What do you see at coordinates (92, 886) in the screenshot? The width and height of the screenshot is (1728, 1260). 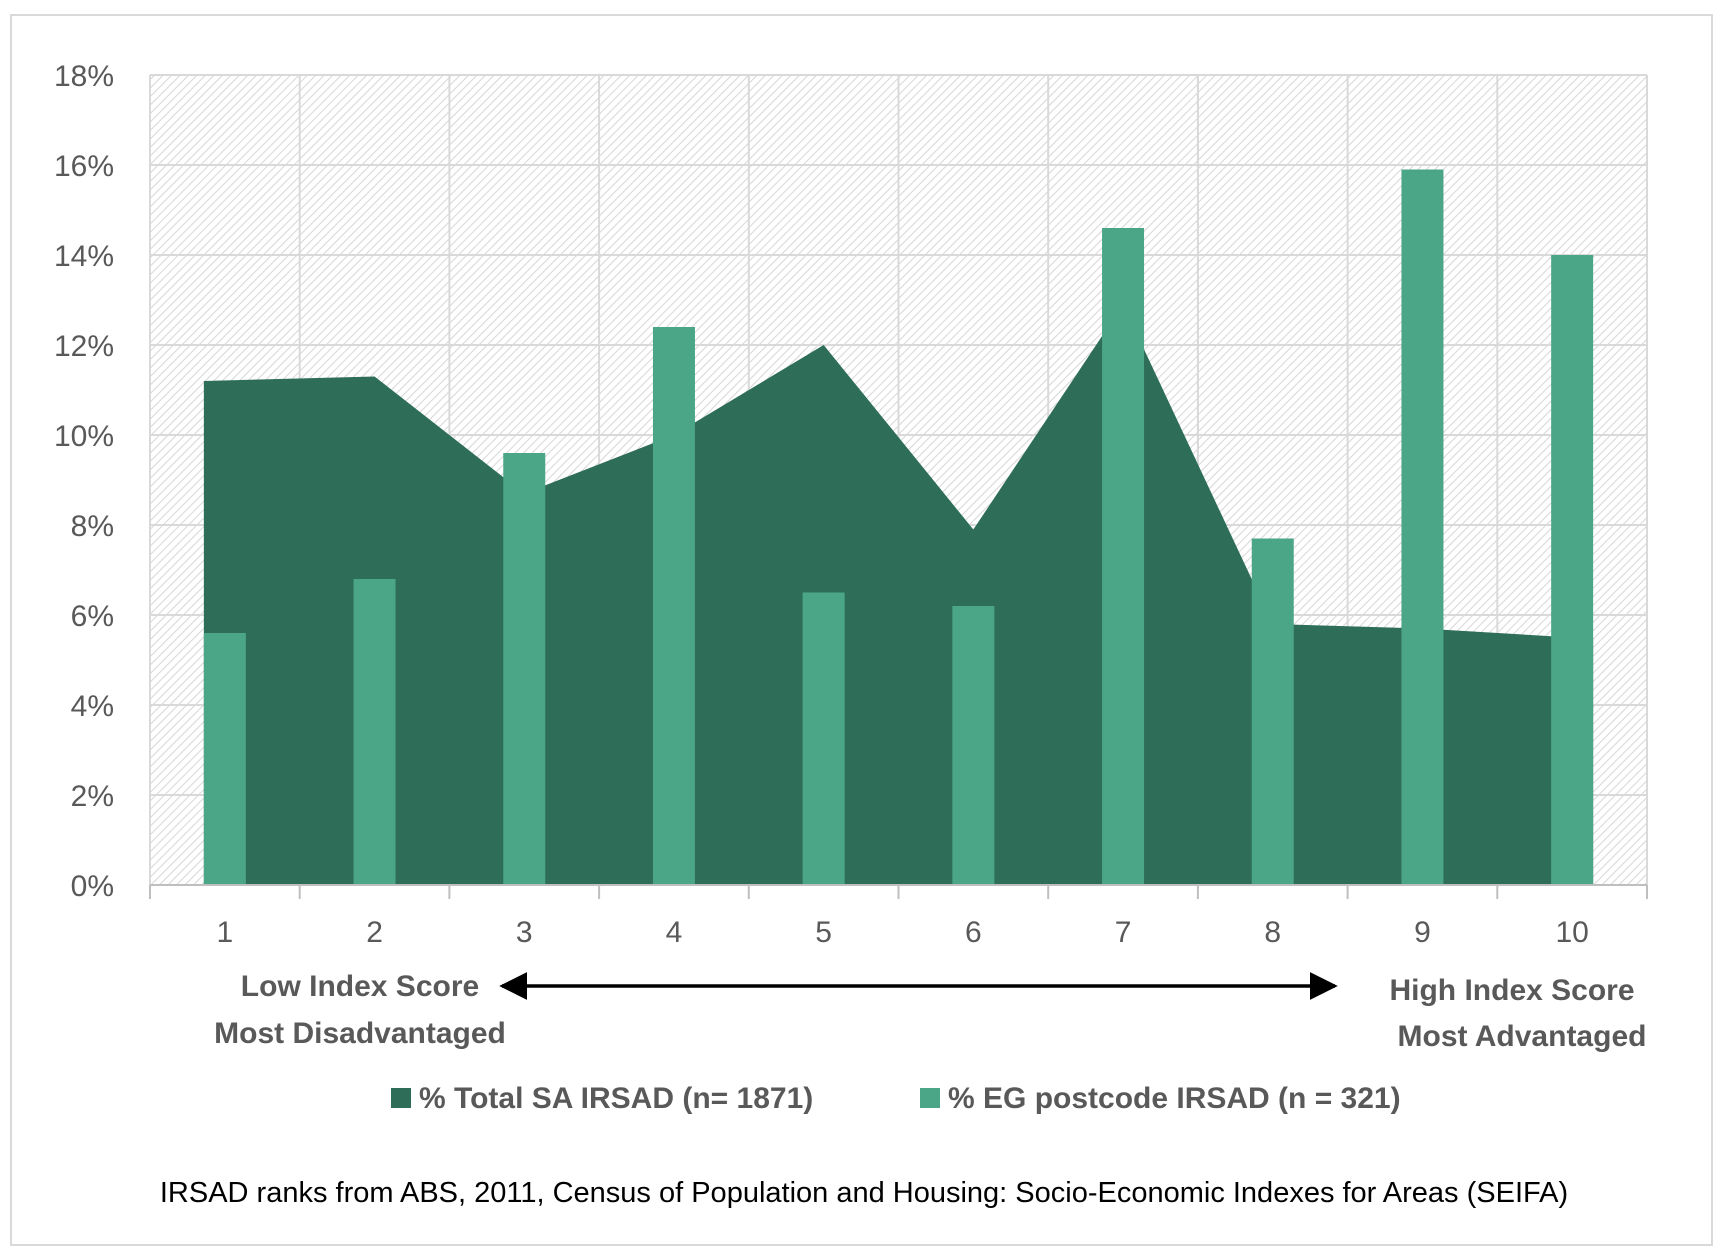 I see `y-tick-label-0: 0%` at bounding box center [92, 886].